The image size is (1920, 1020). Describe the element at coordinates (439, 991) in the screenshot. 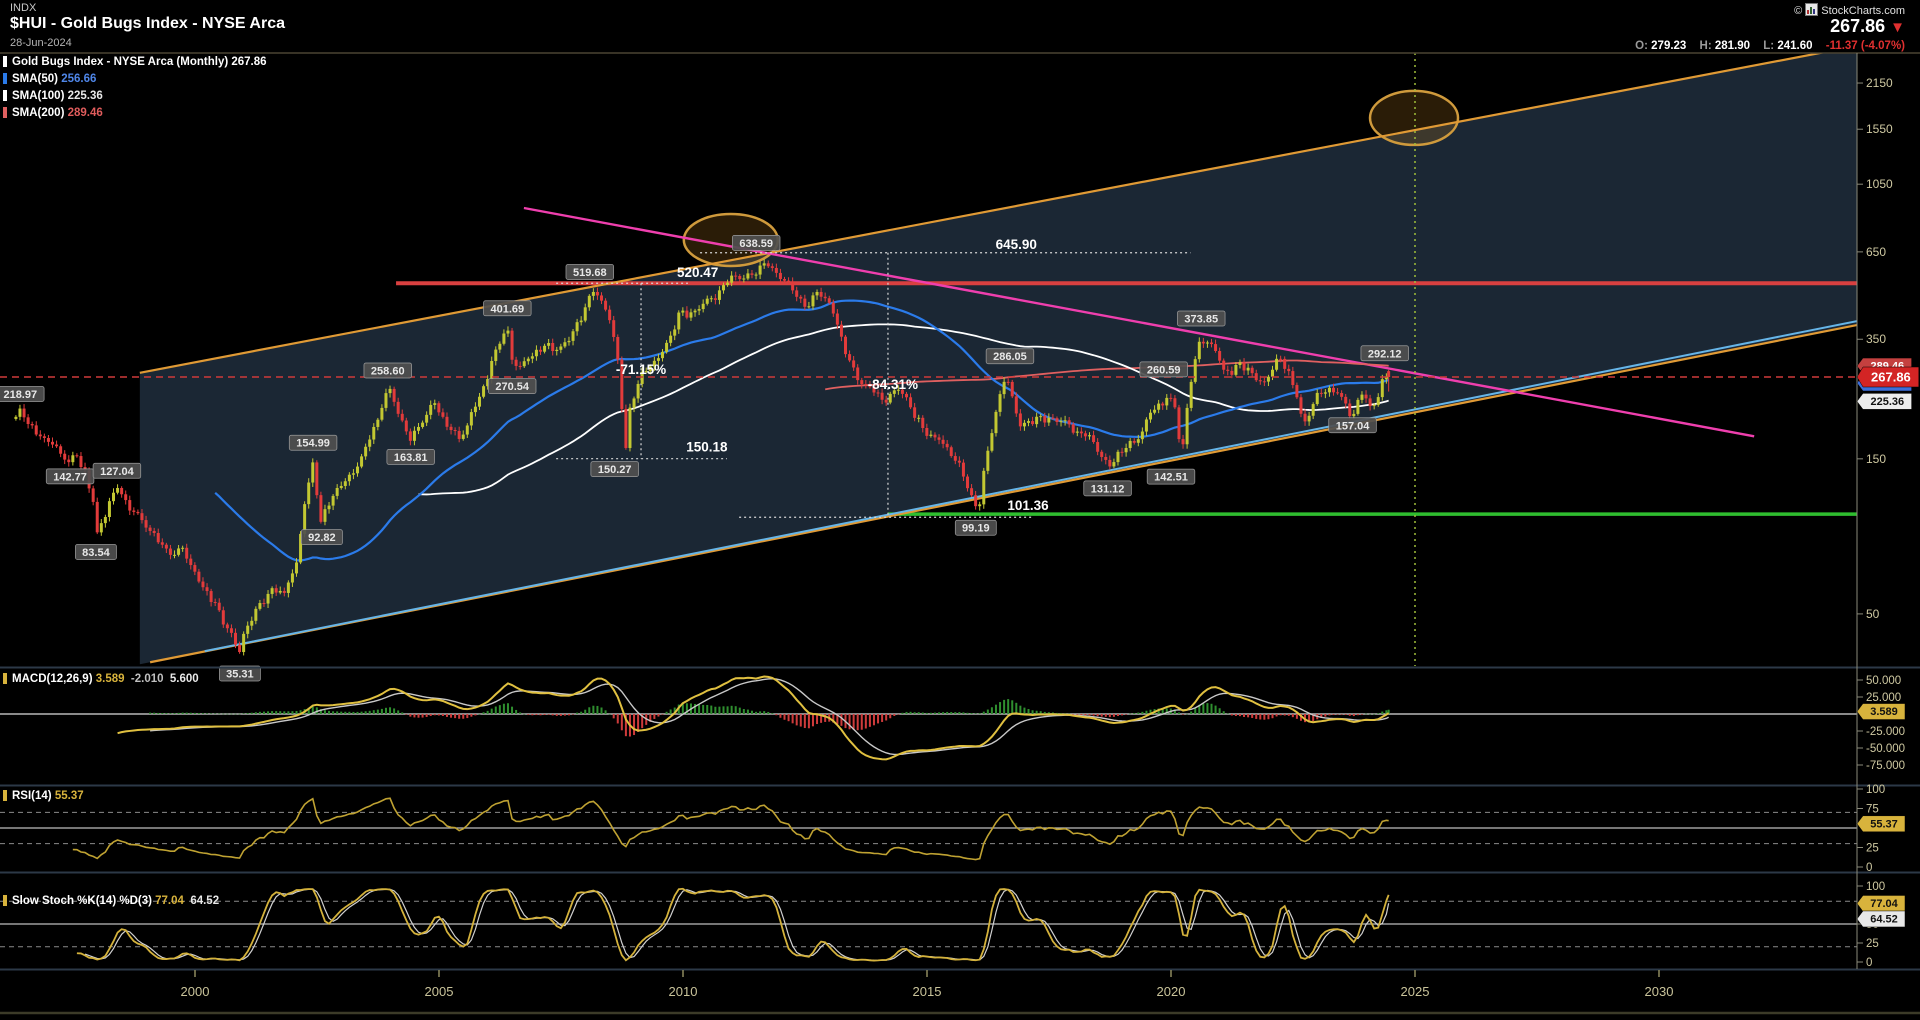

I see `x-axis-year-label: 2005` at that location.